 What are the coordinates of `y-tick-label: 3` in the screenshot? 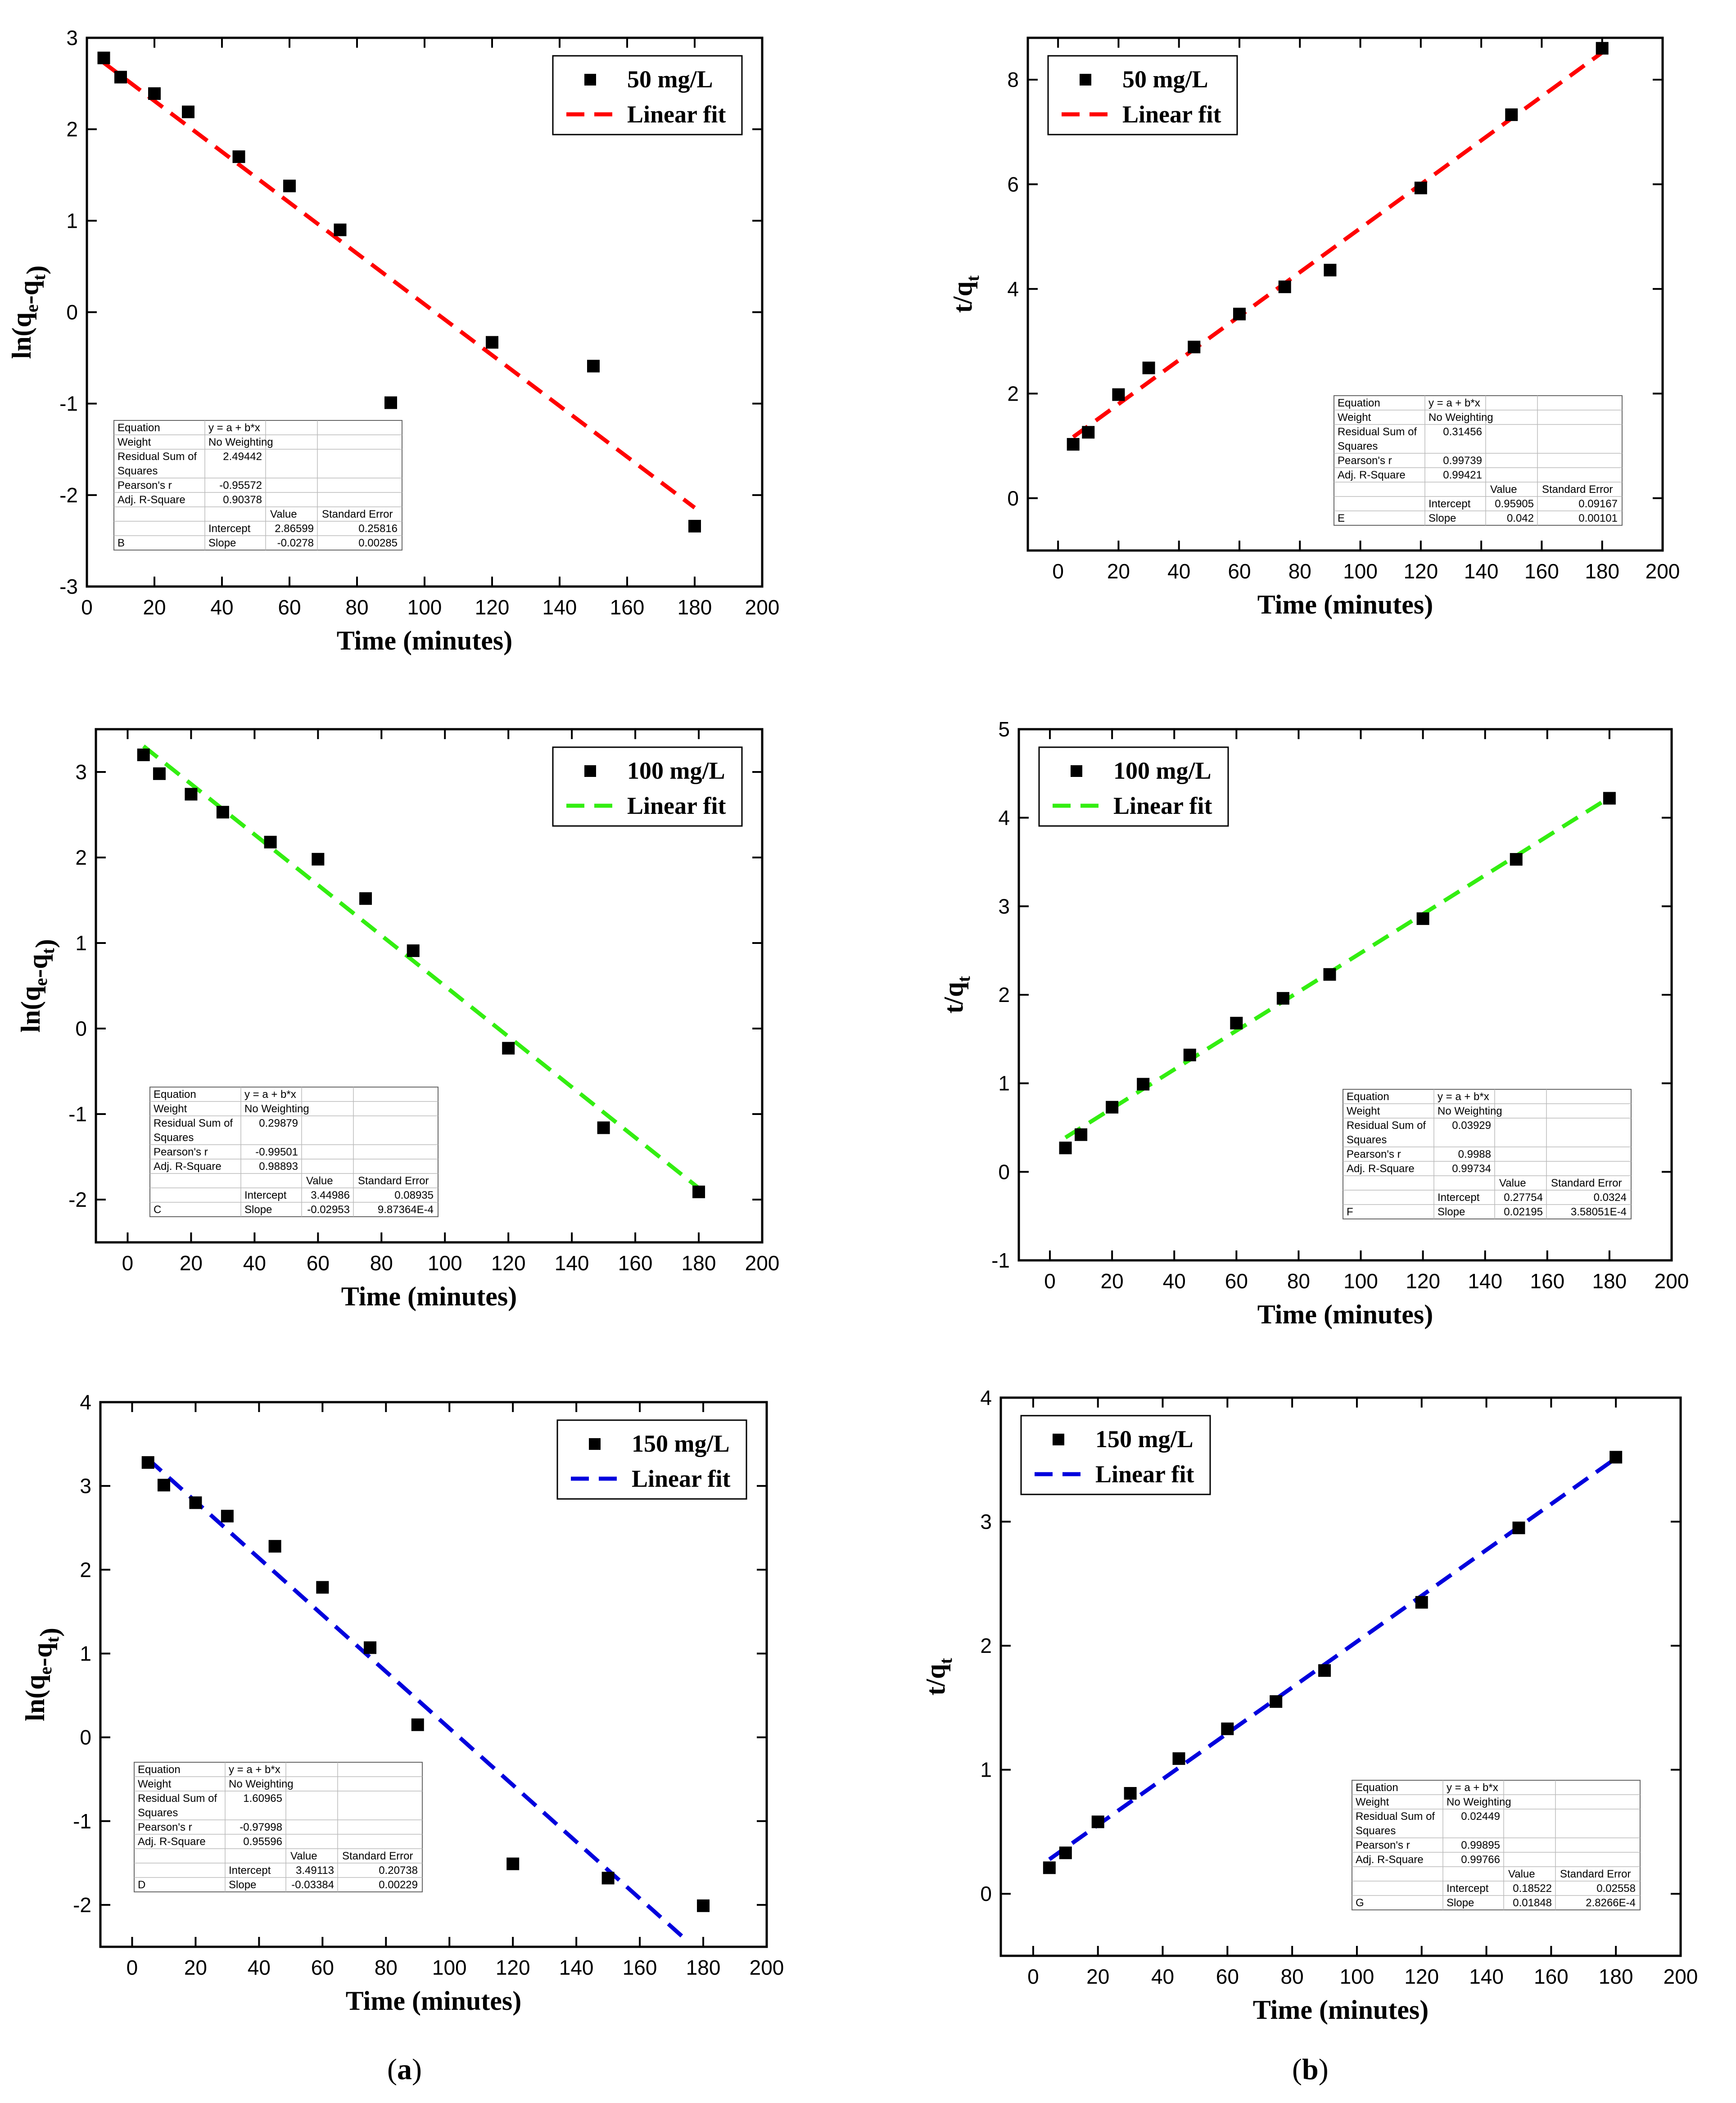 It's located at (85, 1486).